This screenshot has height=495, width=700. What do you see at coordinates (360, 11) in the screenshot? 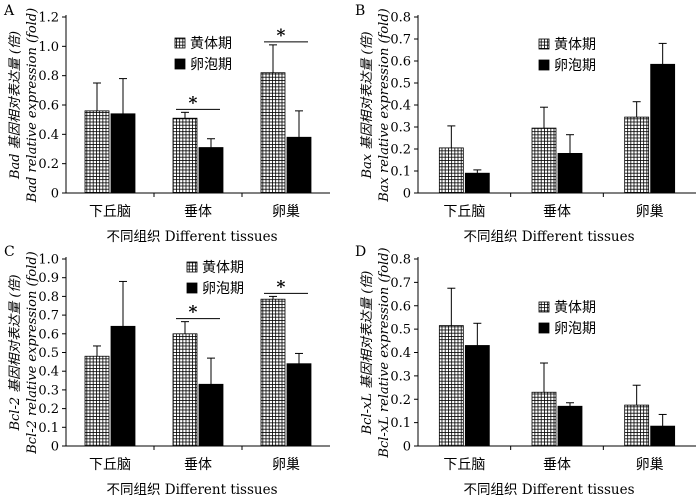
I see `panel-label: B` at bounding box center [360, 11].